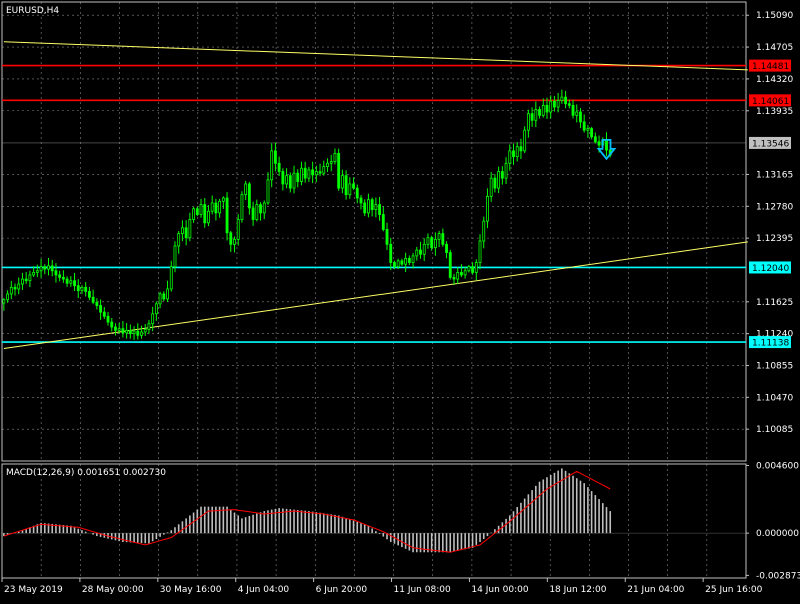 The width and height of the screenshot is (800, 604). I want to click on time-tick-label: 28 May 00:00, so click(113, 590).